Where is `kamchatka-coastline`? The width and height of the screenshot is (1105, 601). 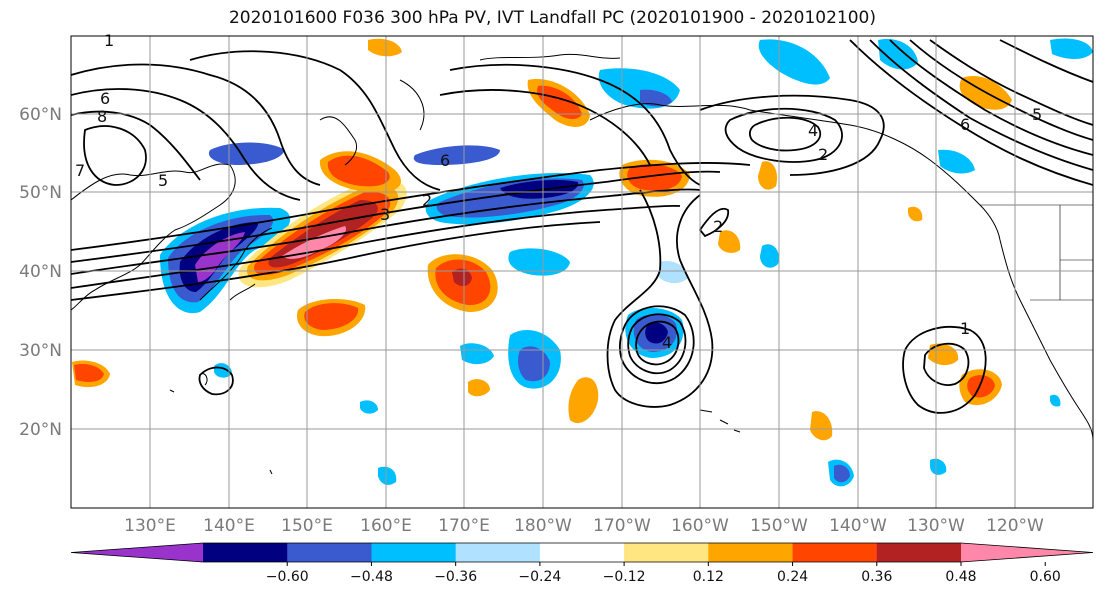
kamchatka-coastline is located at coordinates (338, 141).